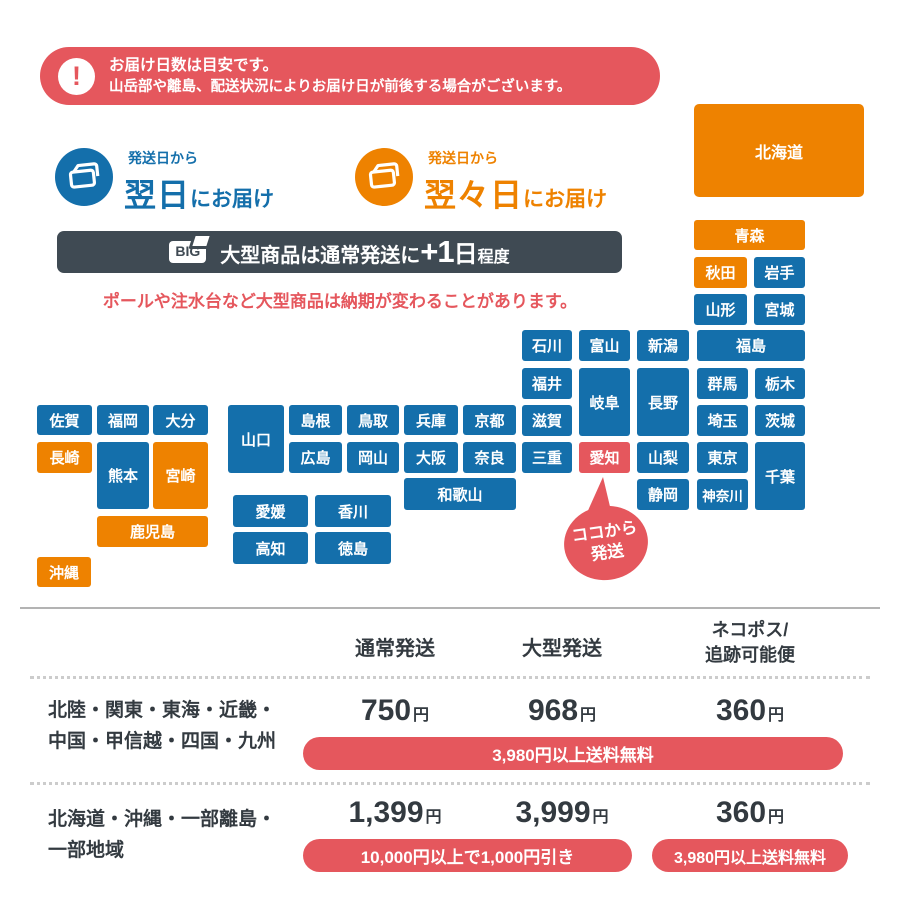 The height and width of the screenshot is (900, 900). What do you see at coordinates (750, 642) in the screenshot?
I see `col-header-nekopos: ネコポス/ 追跡可能便` at bounding box center [750, 642].